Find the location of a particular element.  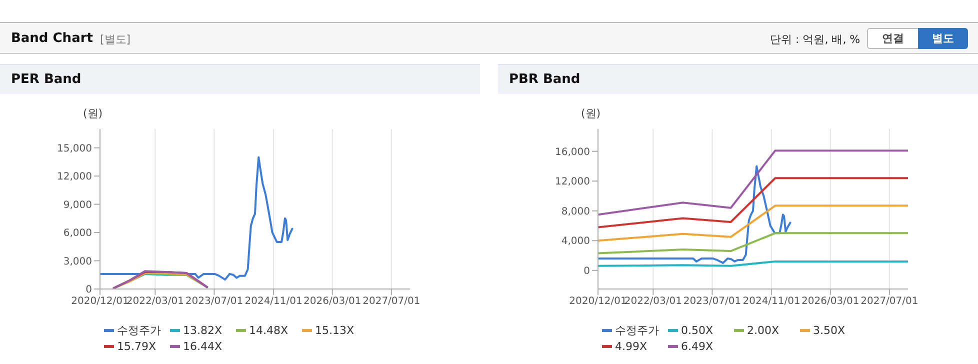

legend-label: 4.99X is located at coordinates (631, 346).